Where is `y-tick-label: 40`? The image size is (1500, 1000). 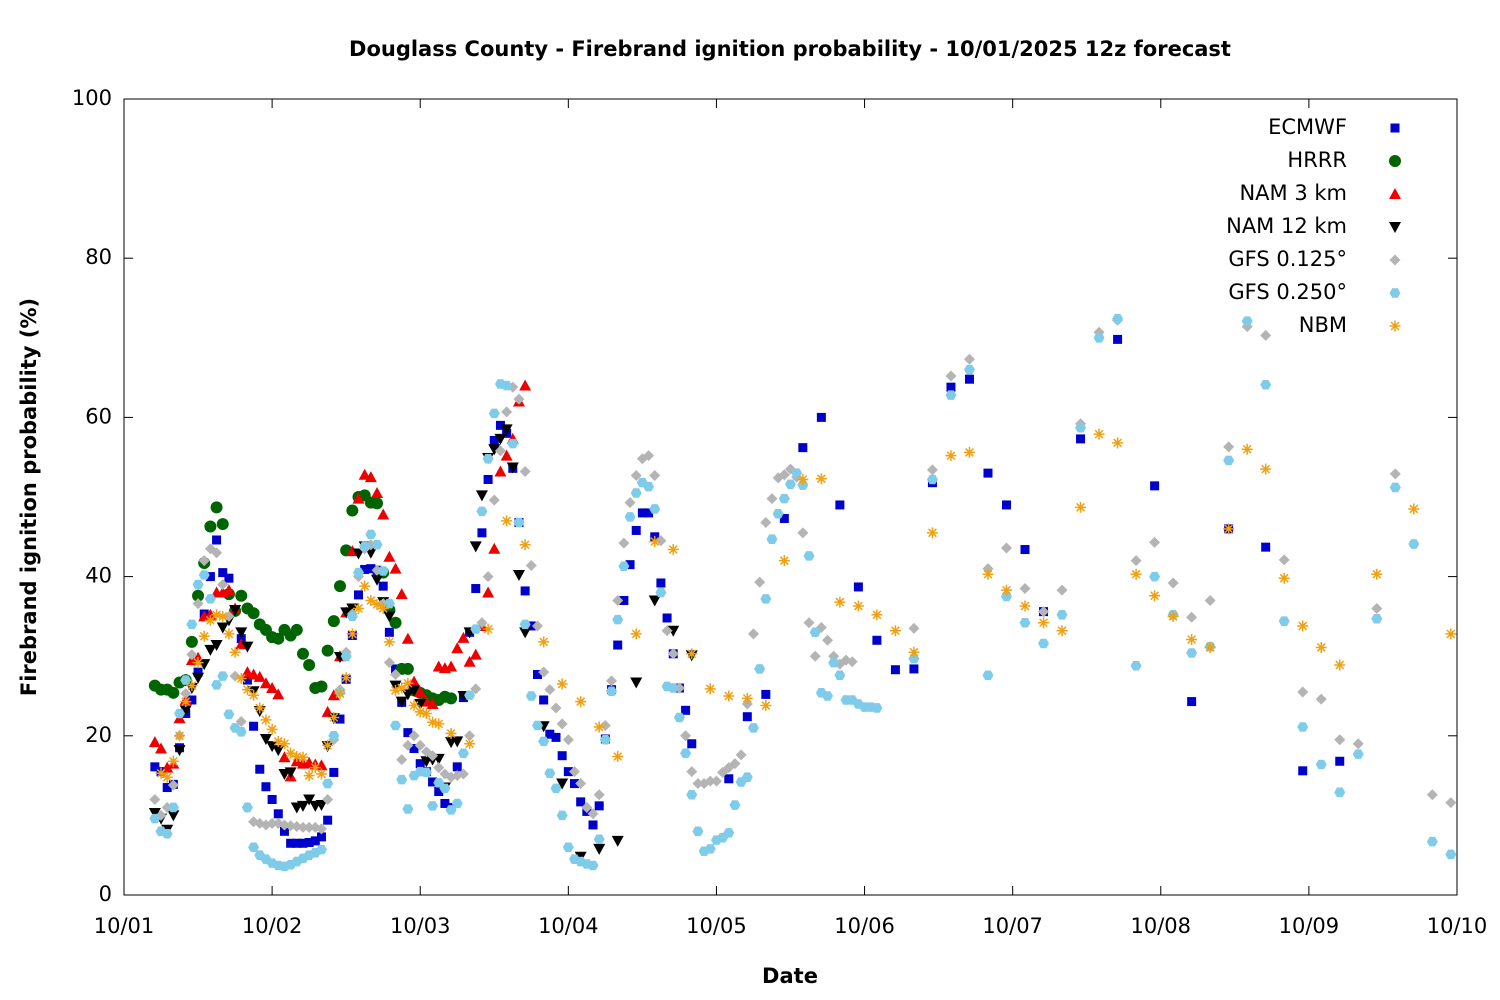 y-tick-label: 40 is located at coordinates (98, 576).